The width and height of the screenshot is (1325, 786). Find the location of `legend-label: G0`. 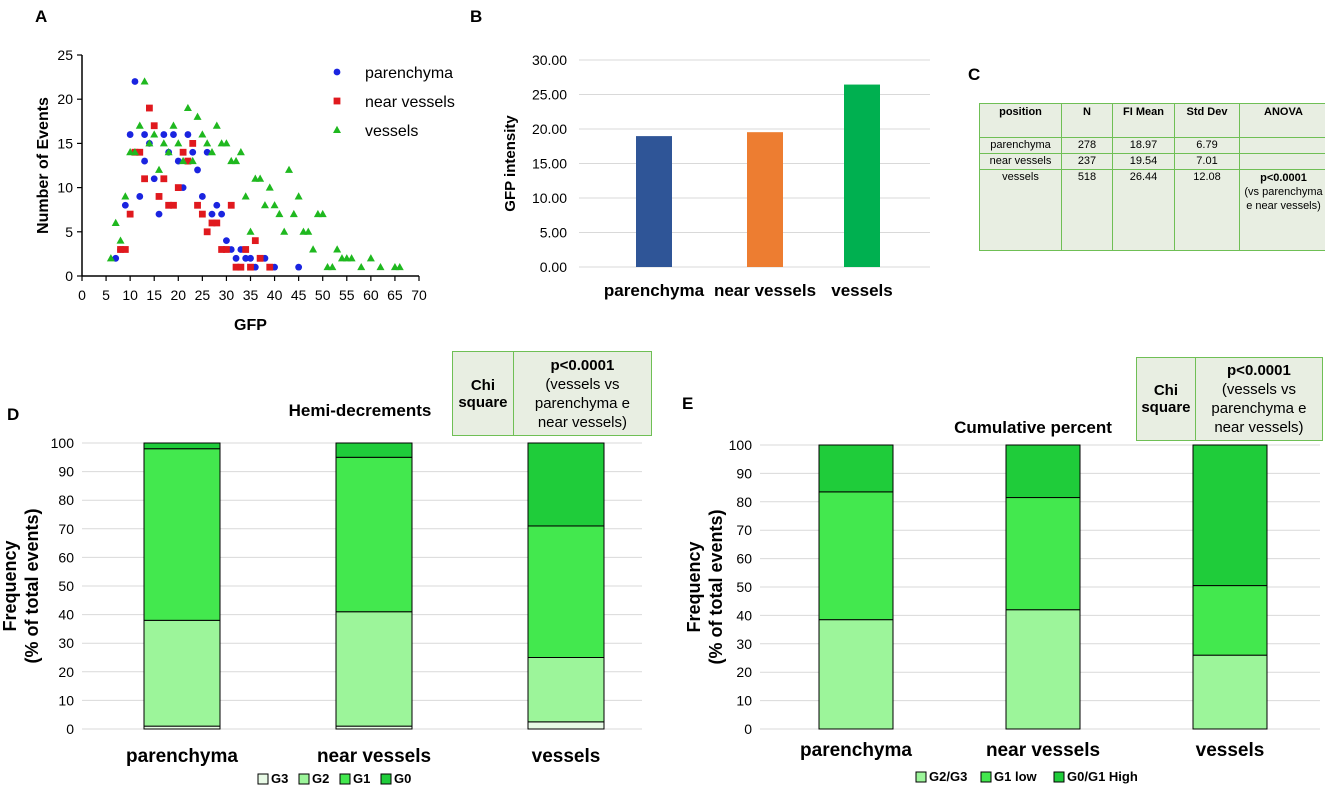

legend-label: G0 is located at coordinates (402, 778).